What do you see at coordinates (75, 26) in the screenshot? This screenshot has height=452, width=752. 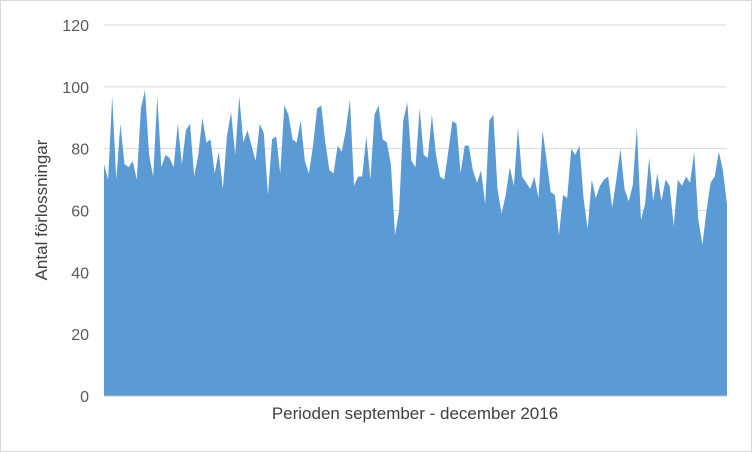 I see `y-tick-label: 120` at bounding box center [75, 26].